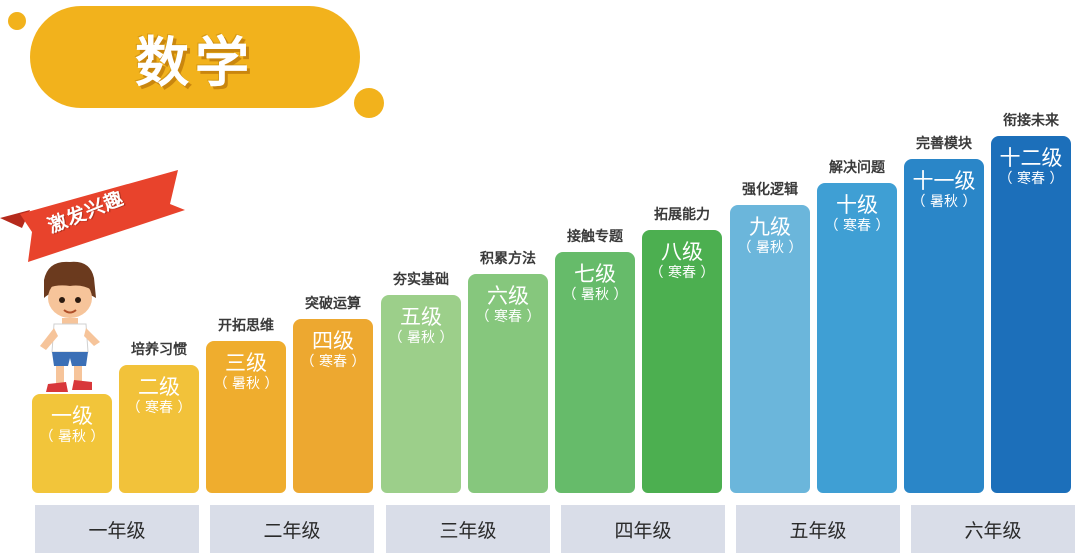  I want to click on page-title: 数学, so click(195, 62).